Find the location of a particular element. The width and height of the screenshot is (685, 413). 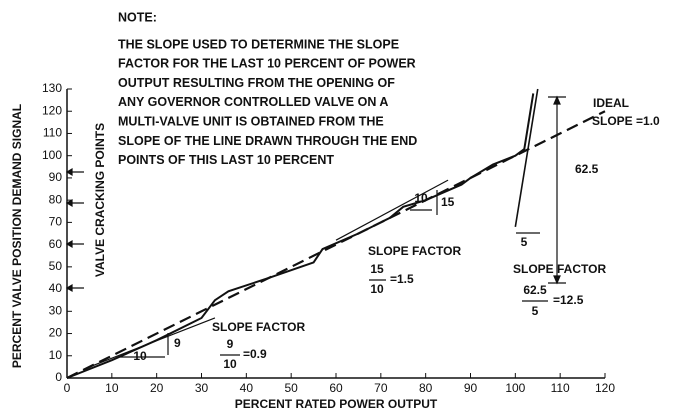

x-tick-label: 60 is located at coordinates (336, 388).